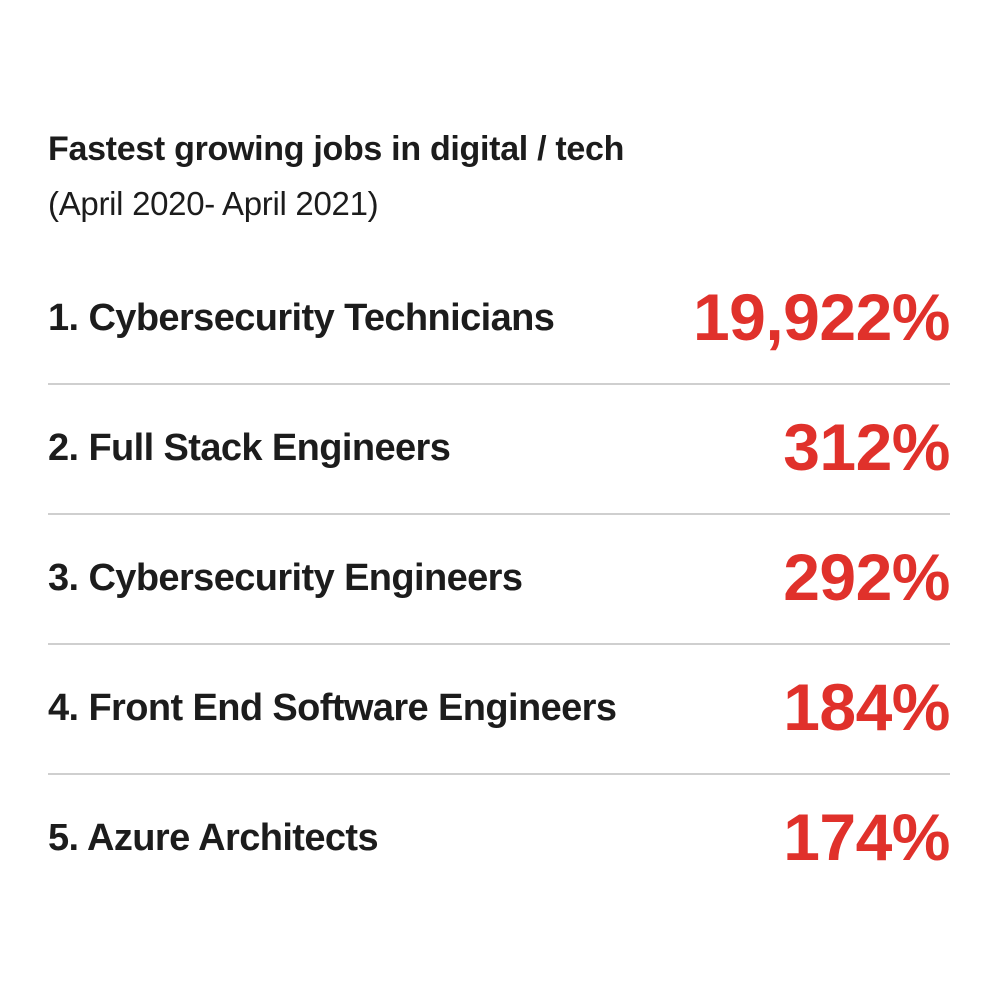 This screenshot has height=1000, width=1000. I want to click on growth-value: 184%, so click(866, 707).